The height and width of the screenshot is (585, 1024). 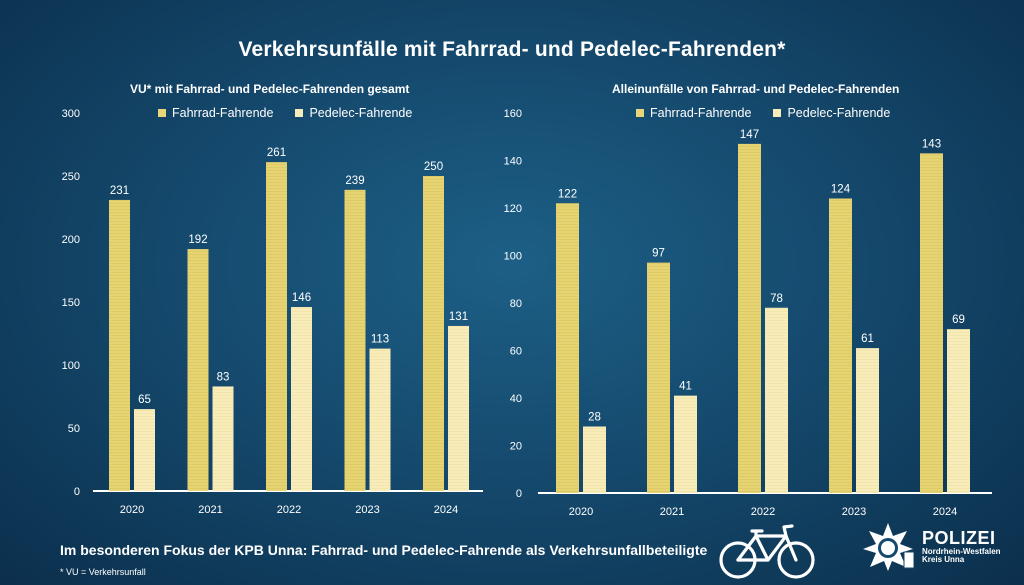 What do you see at coordinates (354, 181) in the screenshot?
I see `data-label: 239` at bounding box center [354, 181].